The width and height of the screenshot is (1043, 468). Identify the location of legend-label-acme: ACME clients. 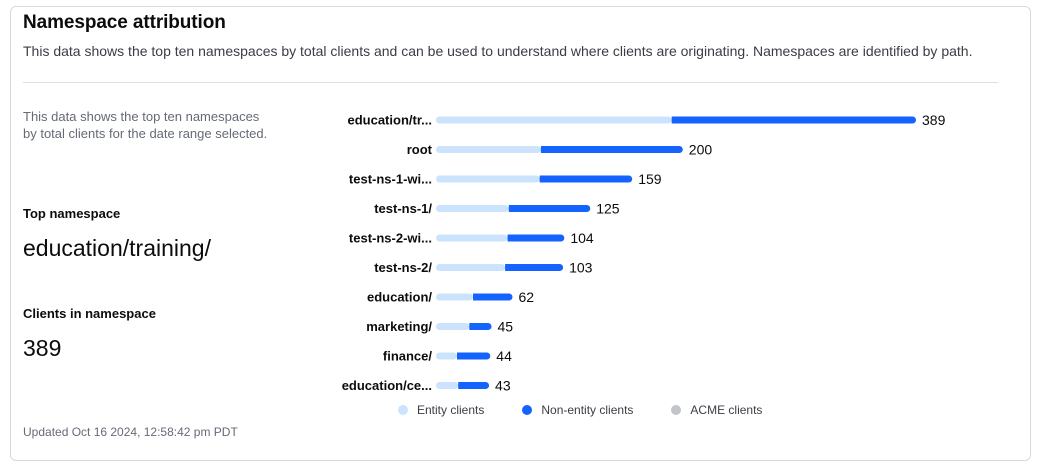
(726, 410).